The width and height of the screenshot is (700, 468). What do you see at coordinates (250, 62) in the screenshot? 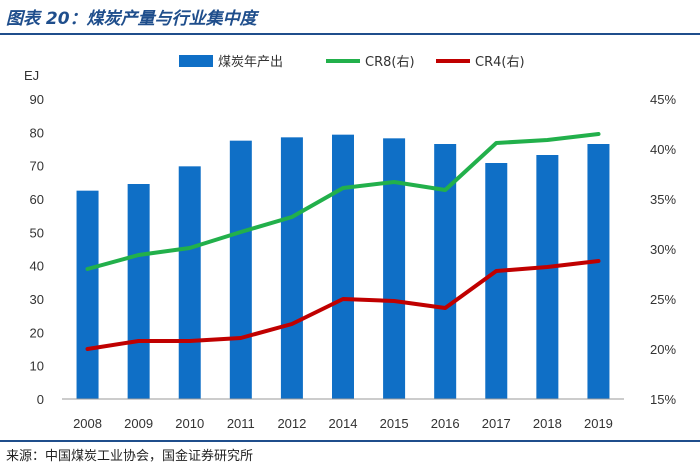
I see `legend-label-output: 煤炭年产出` at bounding box center [250, 62].